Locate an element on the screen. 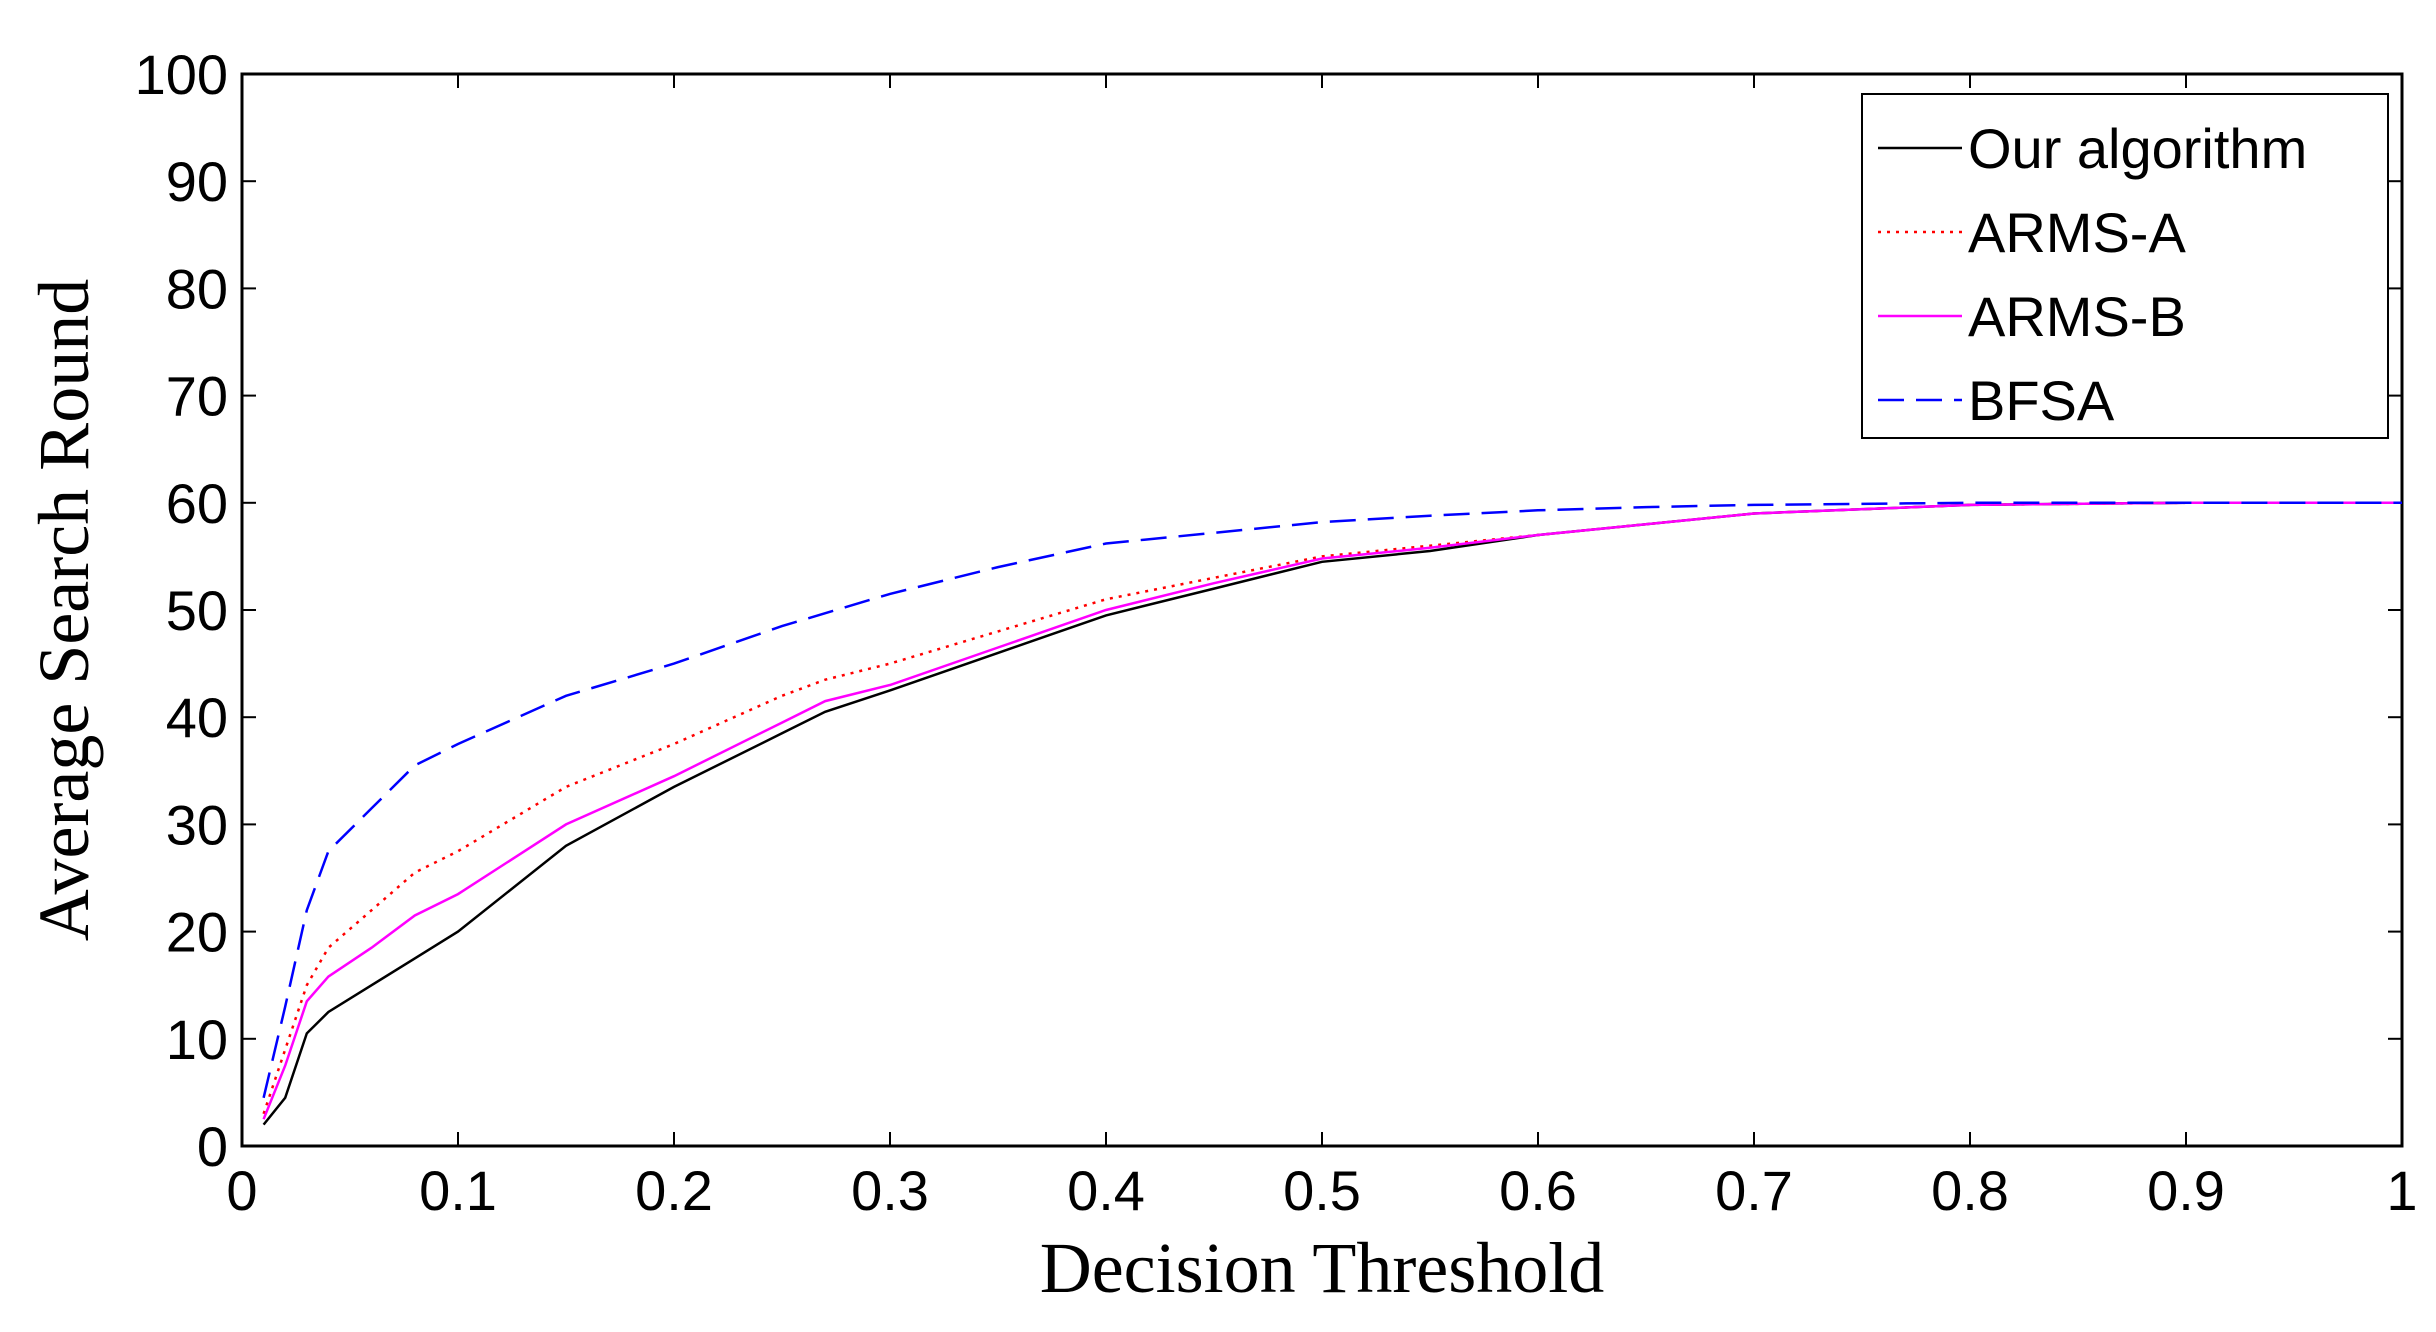  y-tick-label: 90 is located at coordinates (197, 181).